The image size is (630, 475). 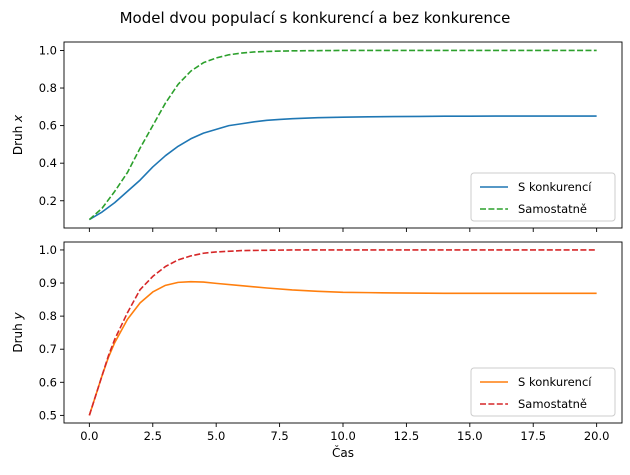 I want to click on x-tick-label: 5.0, so click(x=216, y=436).